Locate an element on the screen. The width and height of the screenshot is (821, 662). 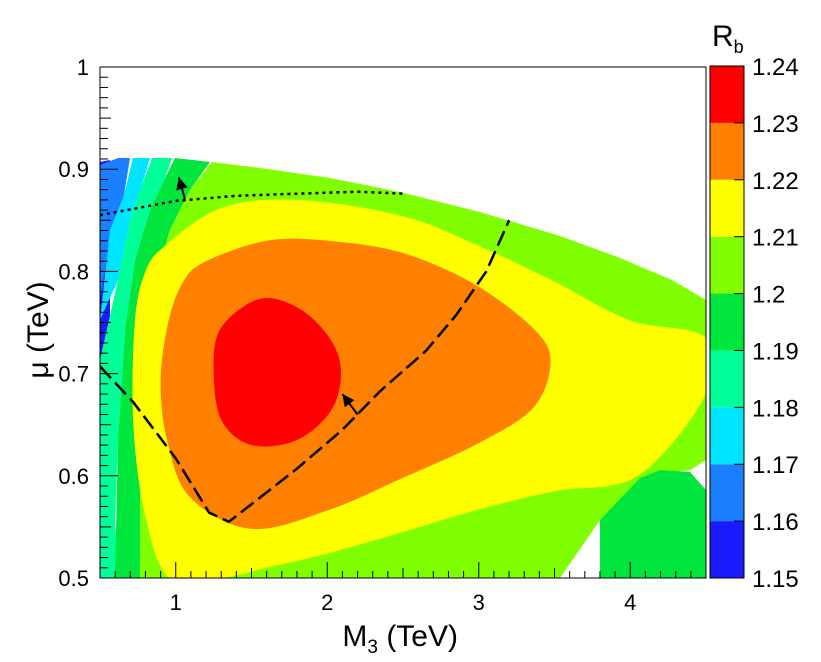
y-tick-label: 0.7 is located at coordinates (73, 374).